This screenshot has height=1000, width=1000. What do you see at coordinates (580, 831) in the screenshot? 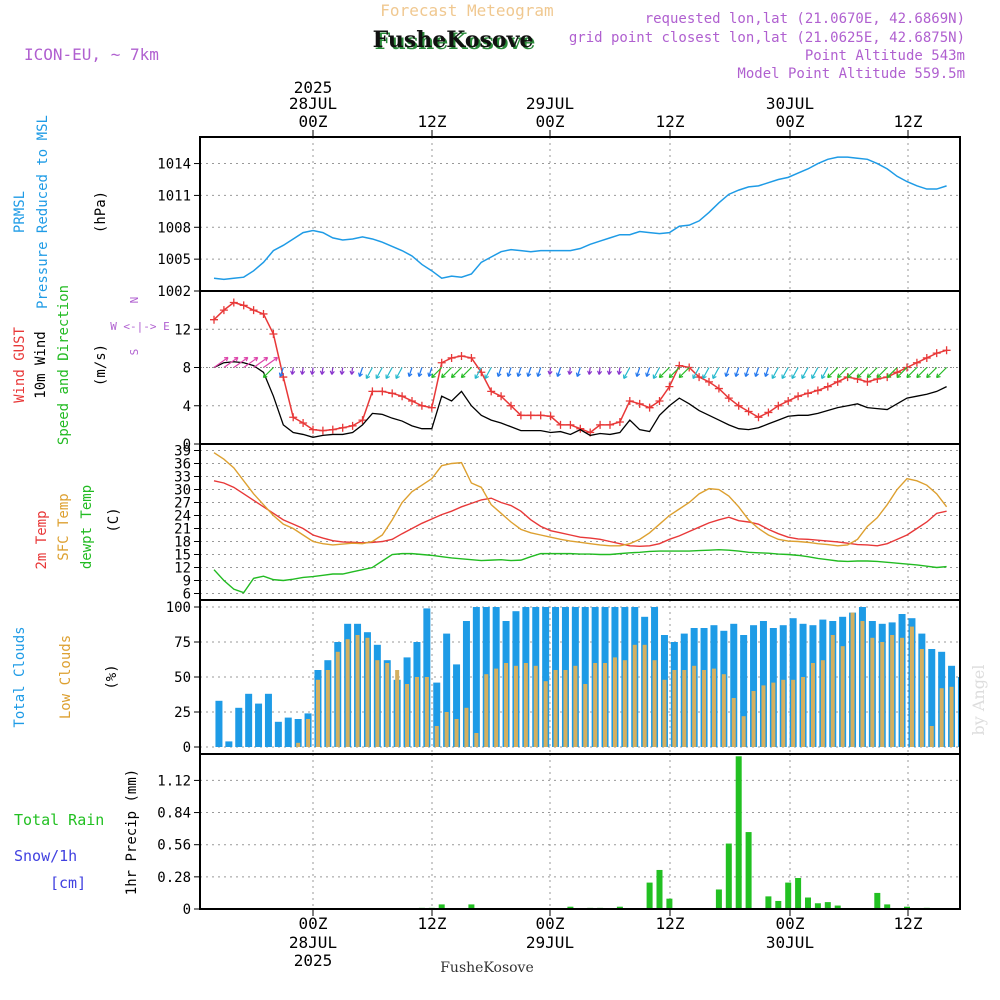
I see `panel-frame` at bounding box center [580, 831].